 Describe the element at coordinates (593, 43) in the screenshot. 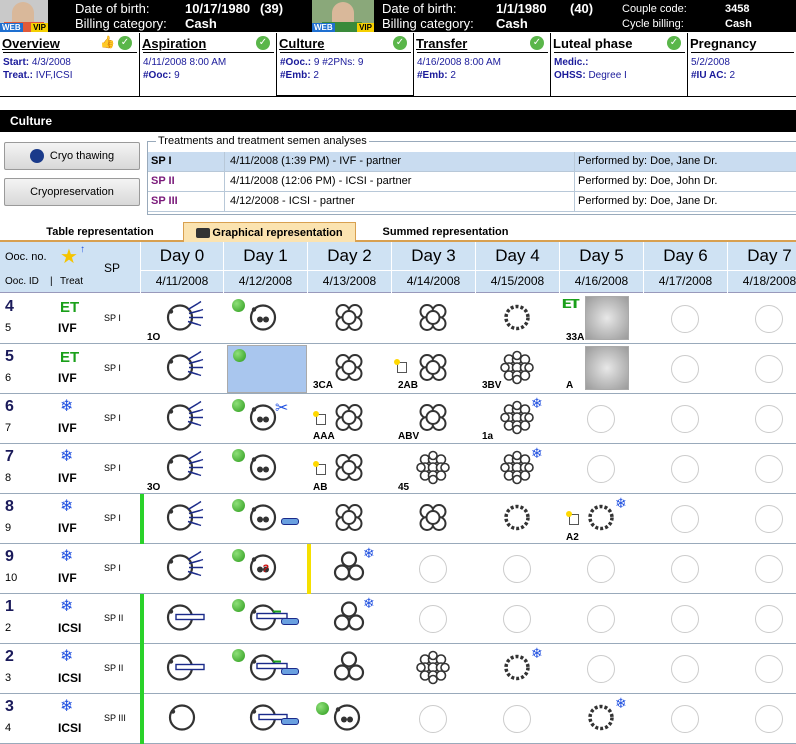

I see `phase-title: Luteal phase` at that location.